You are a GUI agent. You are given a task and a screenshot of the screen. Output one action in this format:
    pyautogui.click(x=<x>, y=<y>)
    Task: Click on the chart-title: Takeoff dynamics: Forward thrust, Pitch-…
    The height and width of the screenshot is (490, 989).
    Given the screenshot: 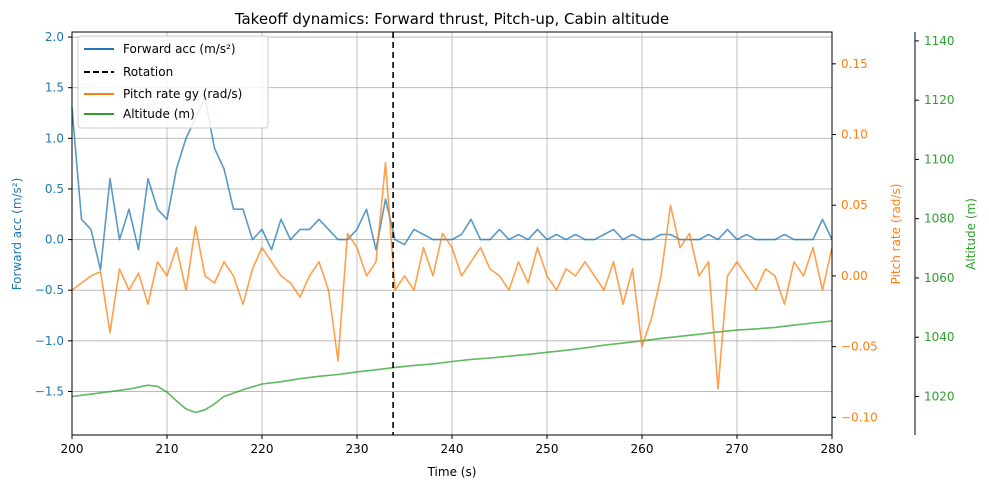 What is the action you would take?
    pyautogui.click(x=451, y=19)
    